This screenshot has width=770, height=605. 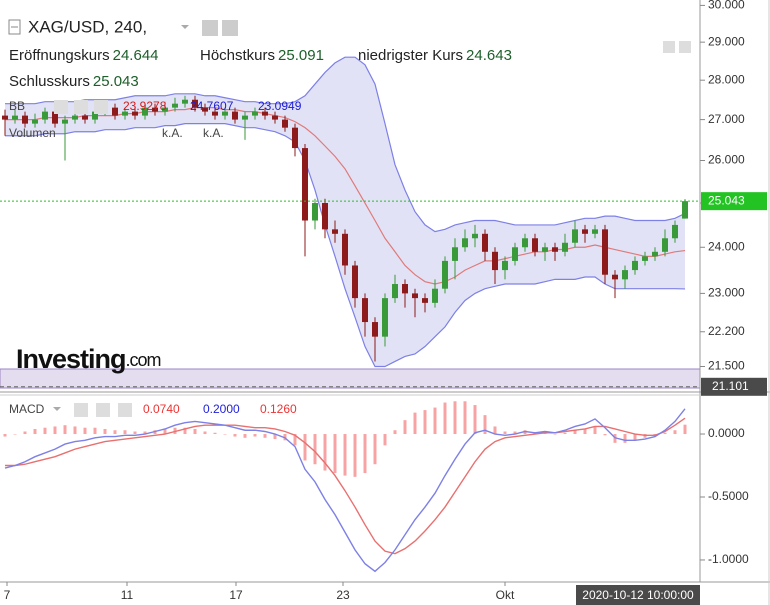 What do you see at coordinates (27, 409) in the screenshot?
I see `macd-title: MACD` at bounding box center [27, 409].